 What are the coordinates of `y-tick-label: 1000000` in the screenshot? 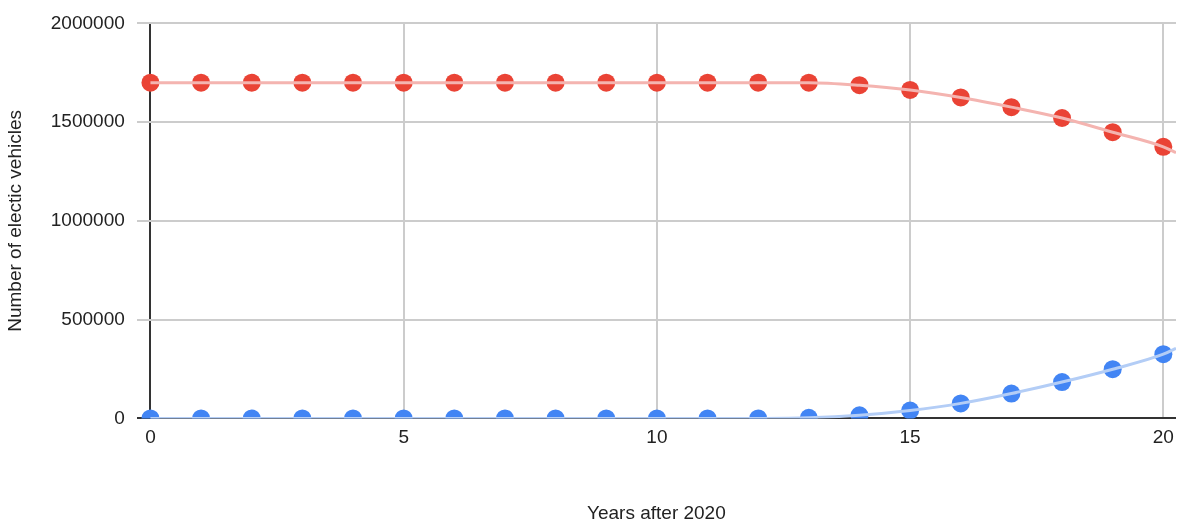 It's located at (87, 220).